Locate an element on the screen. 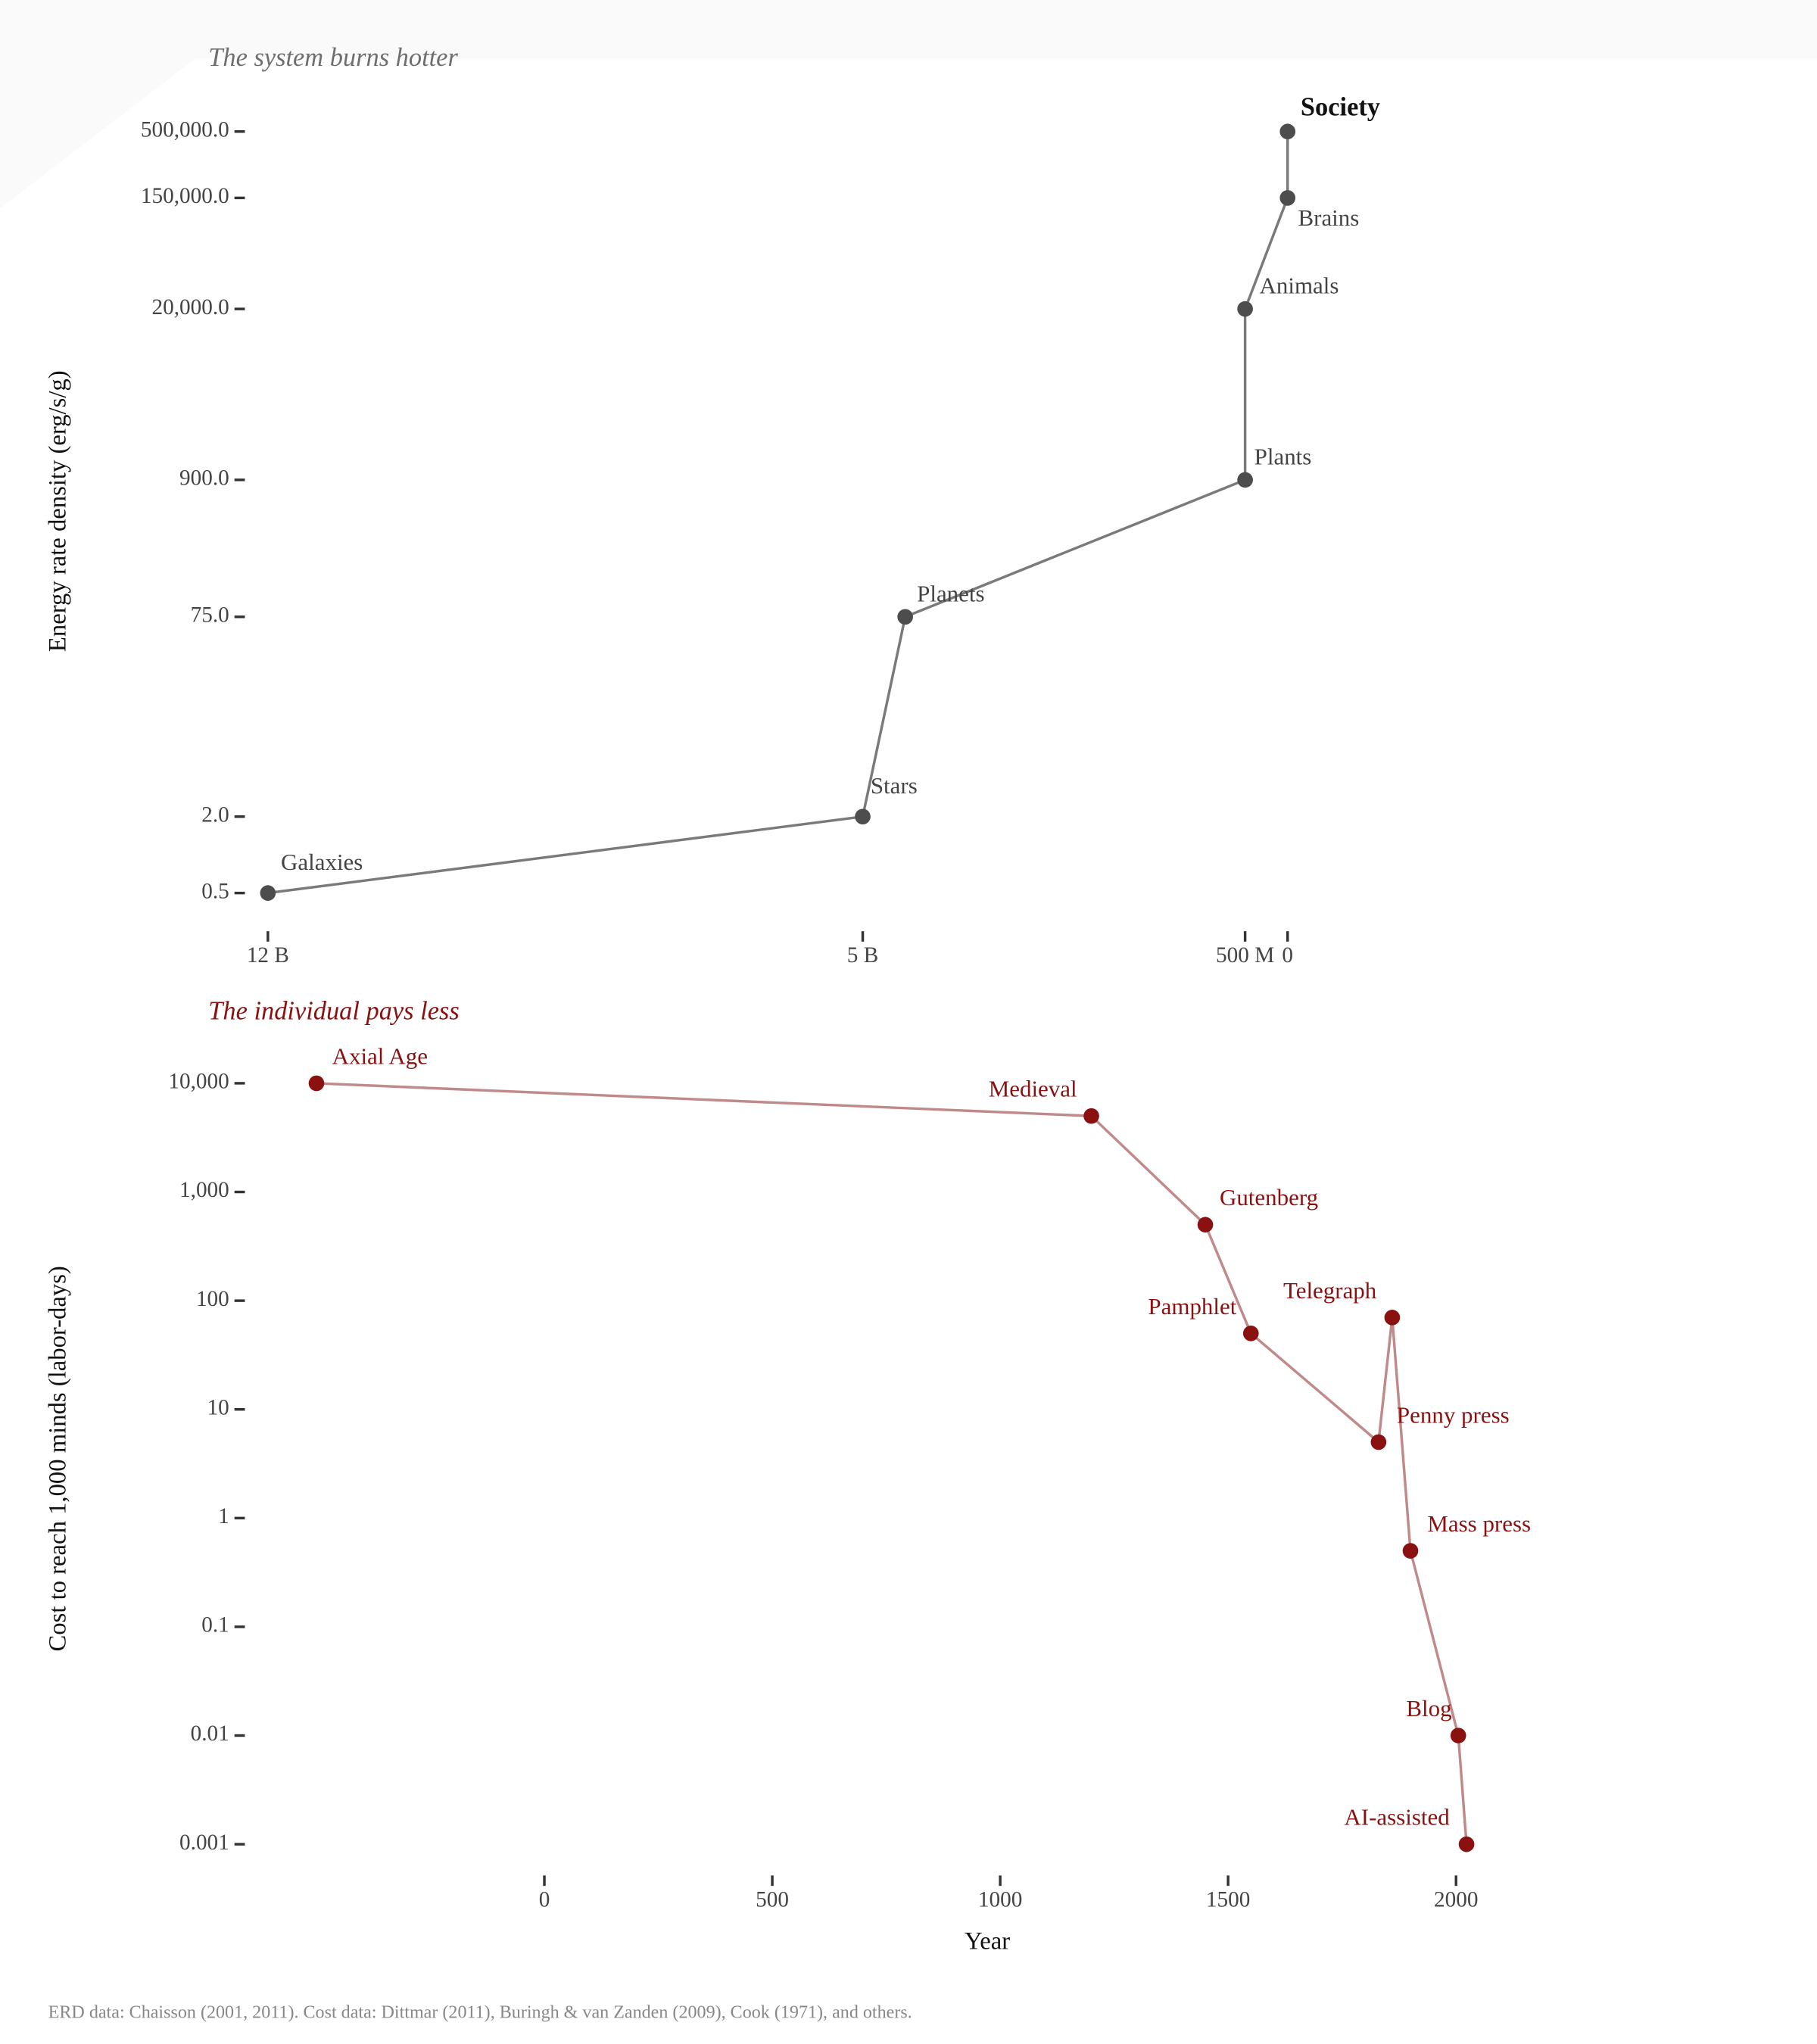 Image resolution: width=1817 pixels, height=2044 pixels. background-band is located at coordinates (908, 29).